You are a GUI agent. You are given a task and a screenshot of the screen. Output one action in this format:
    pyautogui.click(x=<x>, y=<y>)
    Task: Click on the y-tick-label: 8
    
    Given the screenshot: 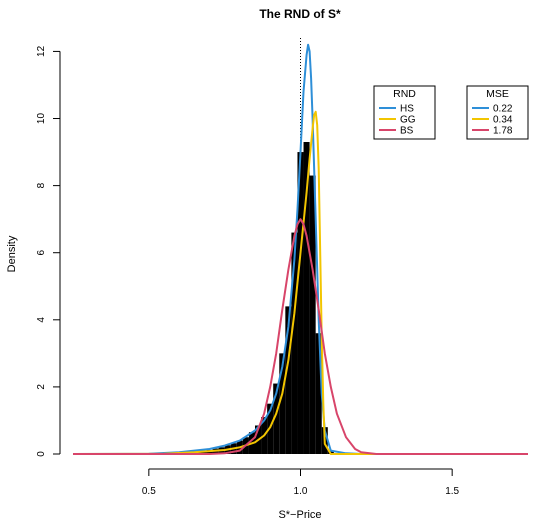 What is the action you would take?
    pyautogui.click(x=41, y=185)
    